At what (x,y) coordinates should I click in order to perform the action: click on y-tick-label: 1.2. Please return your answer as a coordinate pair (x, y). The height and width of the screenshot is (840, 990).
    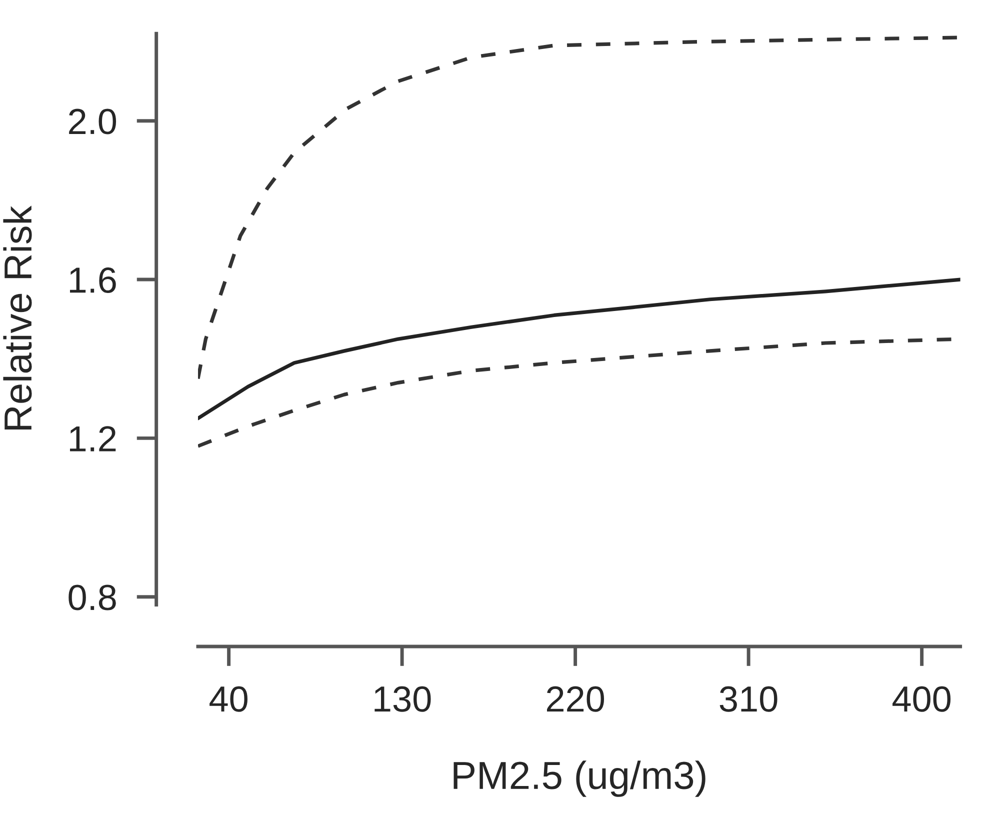
    Looking at the image, I should click on (93, 439).